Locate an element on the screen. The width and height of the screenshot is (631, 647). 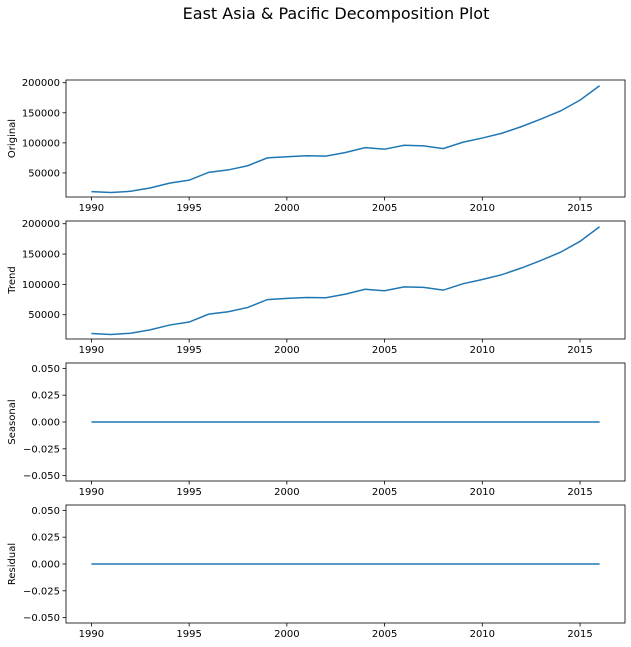
series-line-original is located at coordinates (346, 139).